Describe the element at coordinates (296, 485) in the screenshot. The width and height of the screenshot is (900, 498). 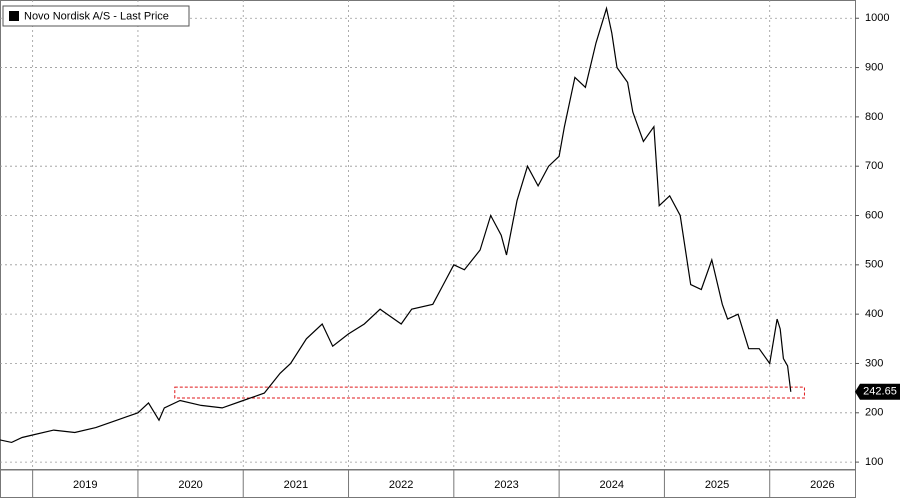
I see `x-tick-label: 2021` at that location.